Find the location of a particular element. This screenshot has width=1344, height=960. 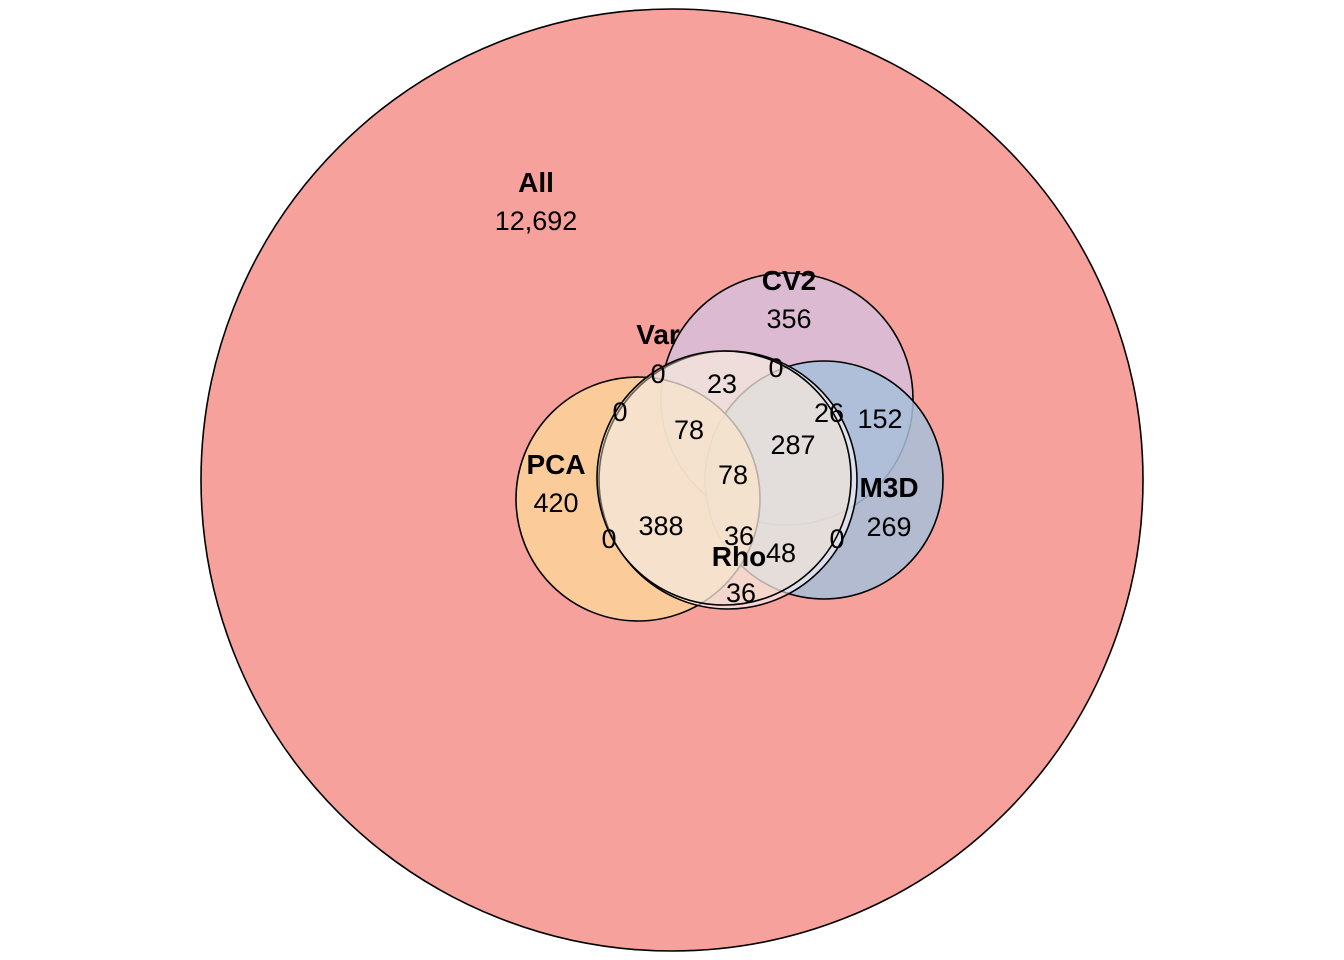

set-var-label: Var is located at coordinates (658, 334).